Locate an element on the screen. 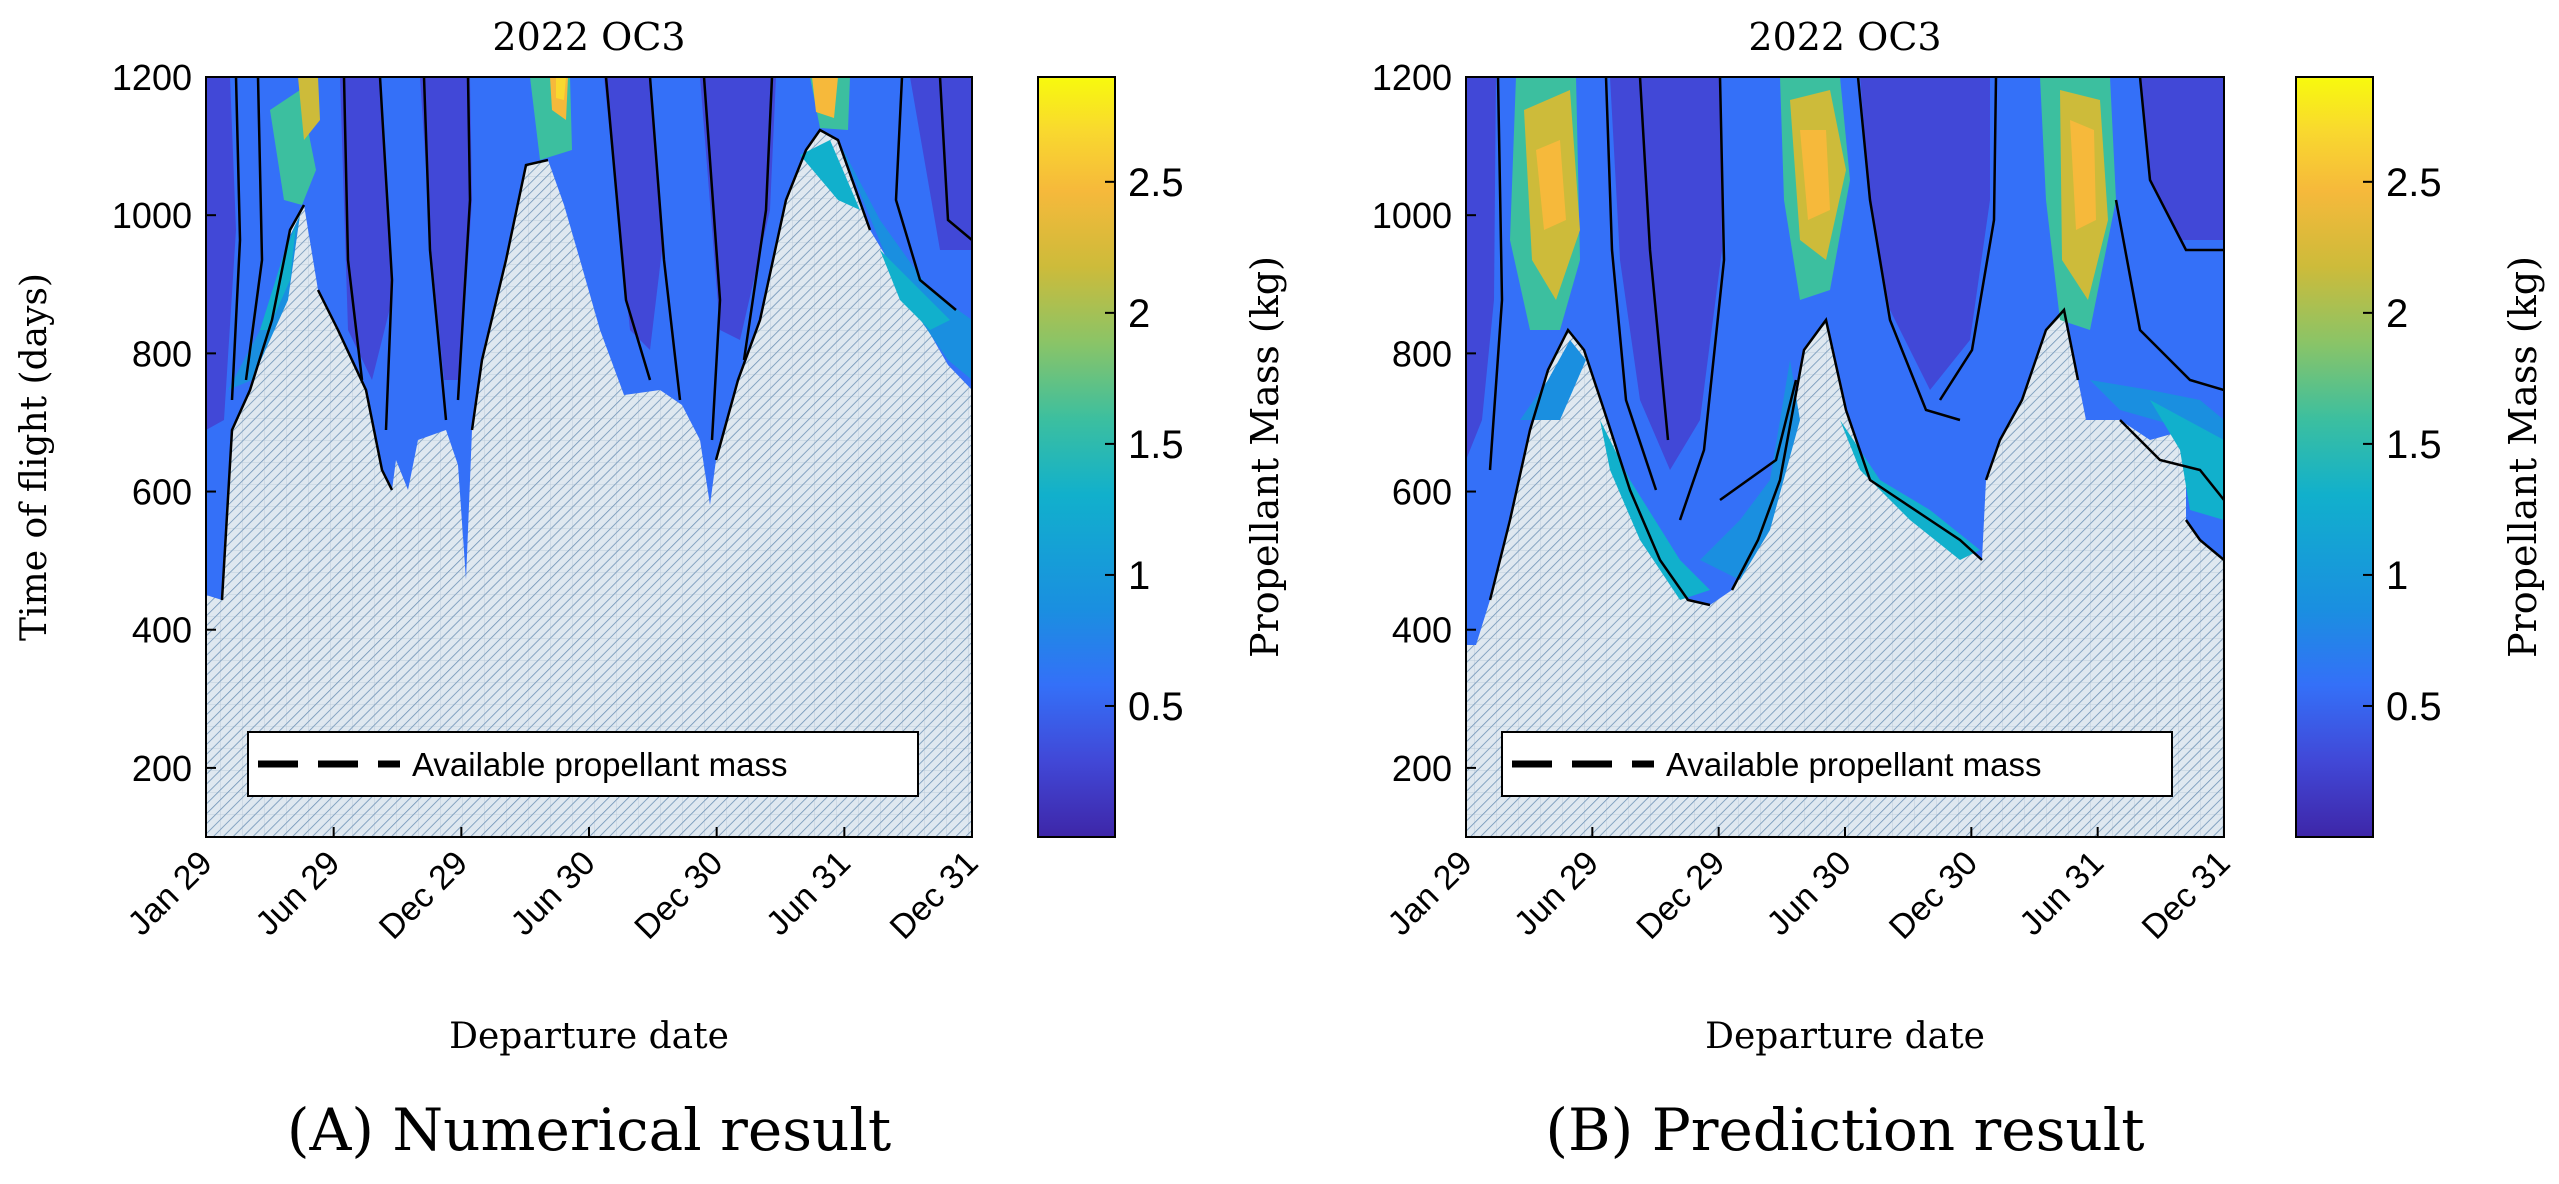 The image size is (2559, 1184). y-axis-label: Time of flight (days) is located at coordinates (34, 457).